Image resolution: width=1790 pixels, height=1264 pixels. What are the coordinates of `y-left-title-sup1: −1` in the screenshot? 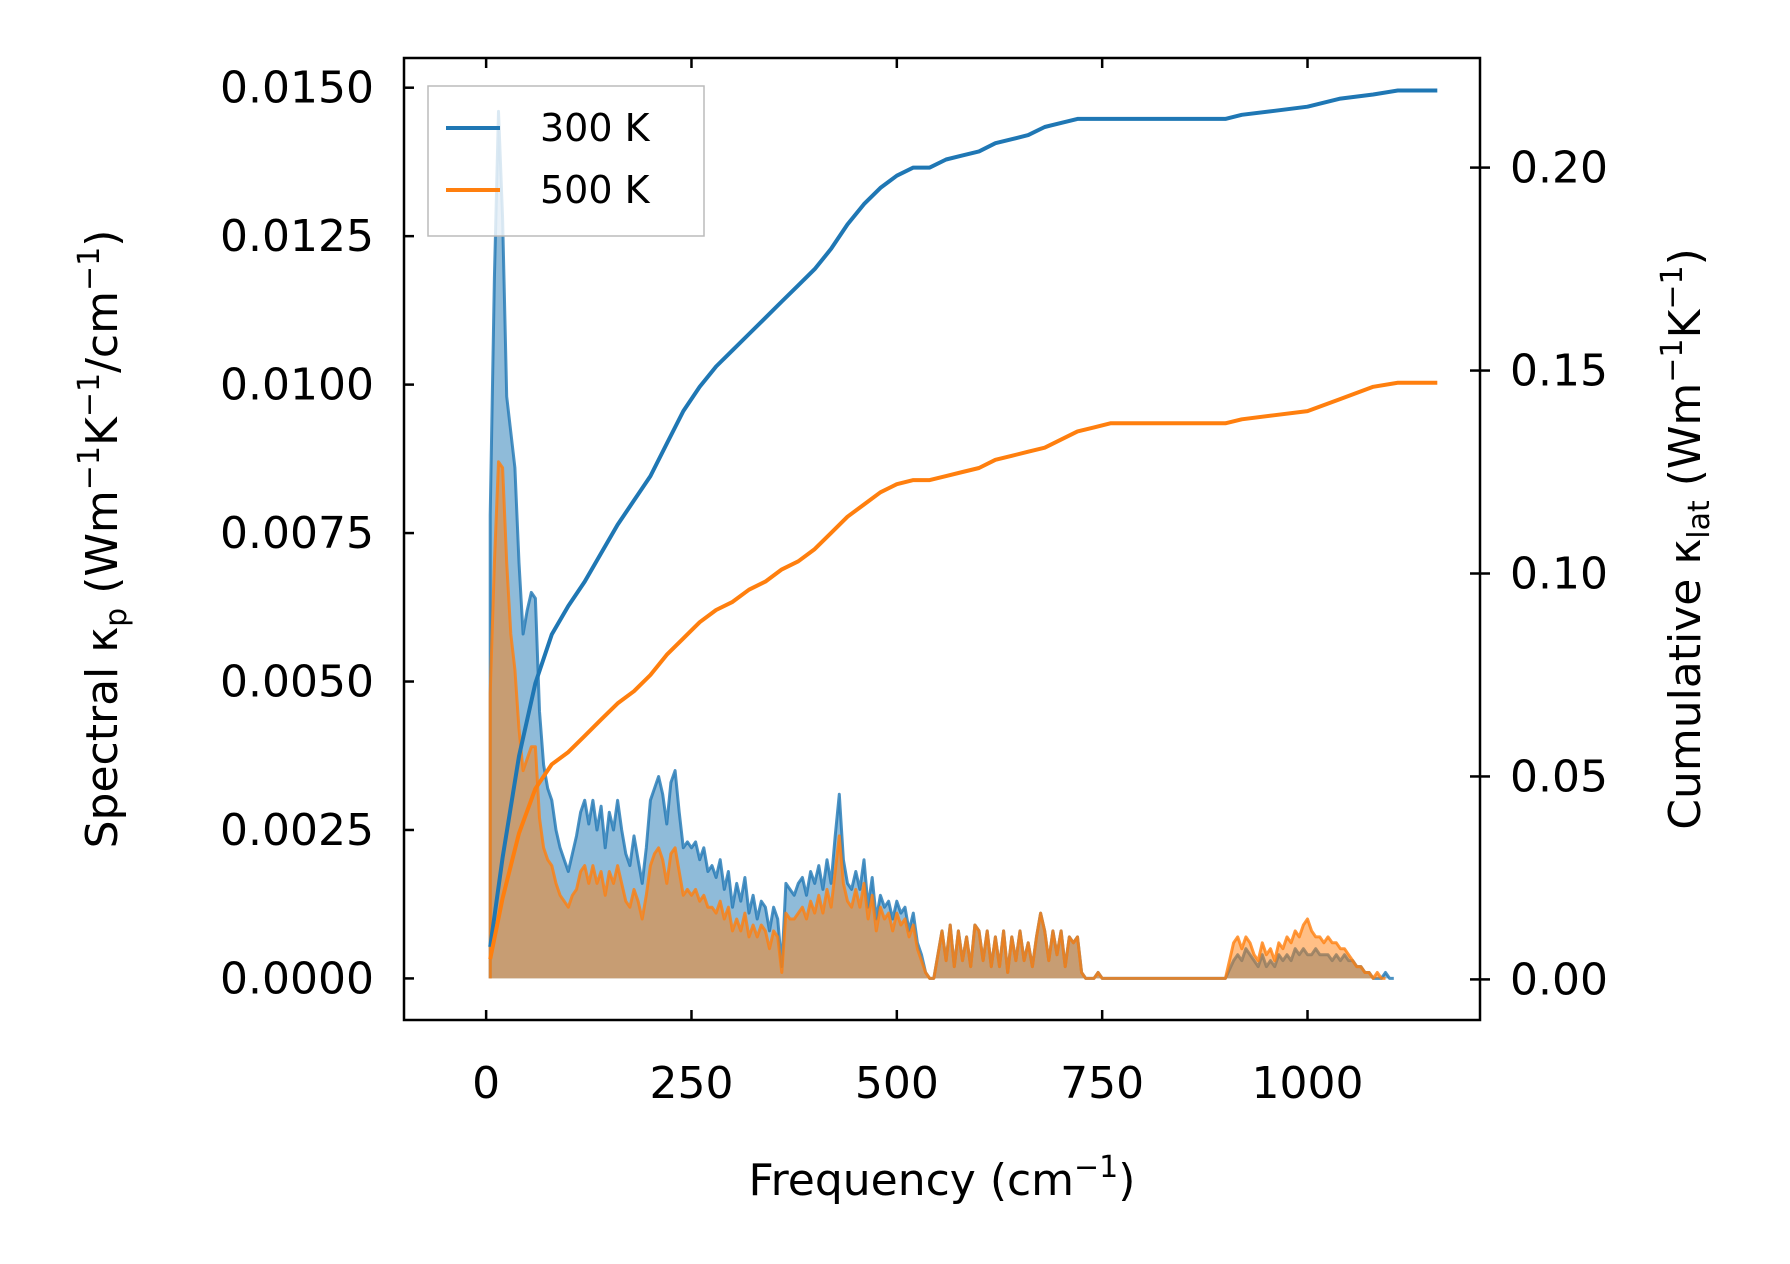 It's located at (89, 468).